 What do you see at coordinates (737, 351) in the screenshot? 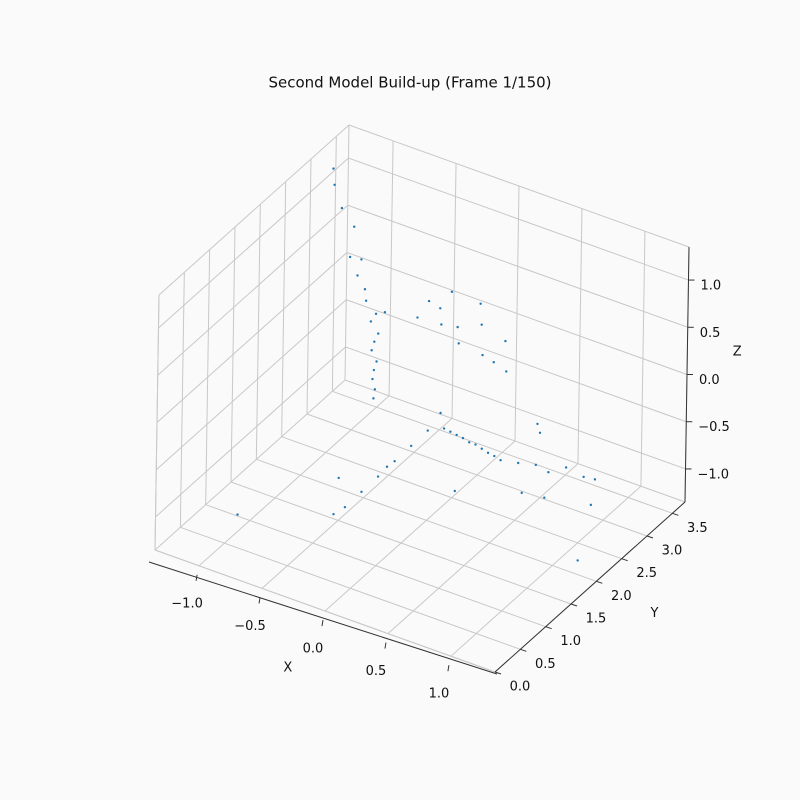
I see `z-axis-label: Z` at bounding box center [737, 351].